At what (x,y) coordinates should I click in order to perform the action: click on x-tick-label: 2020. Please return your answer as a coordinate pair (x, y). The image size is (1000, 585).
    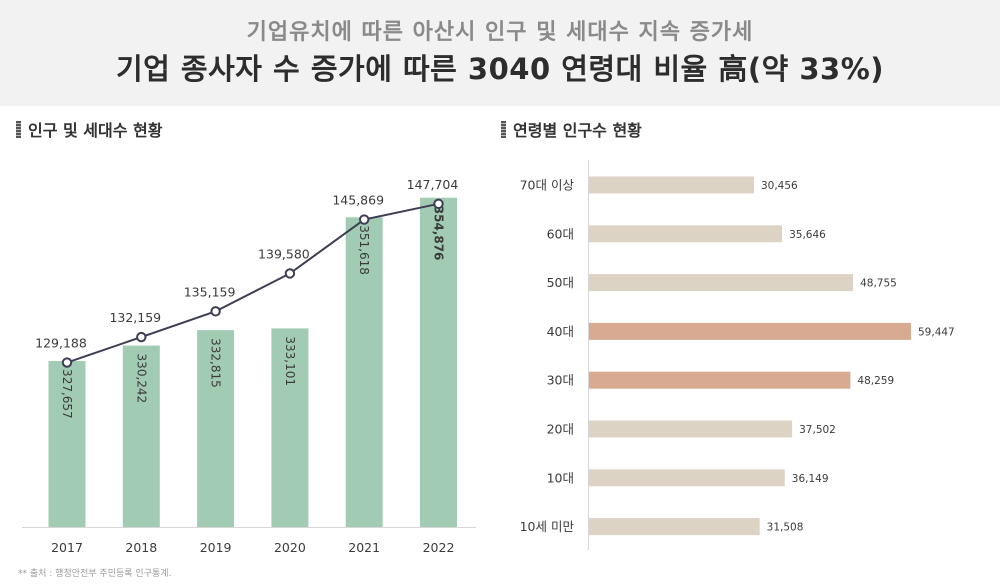
    Looking at the image, I should click on (290, 547).